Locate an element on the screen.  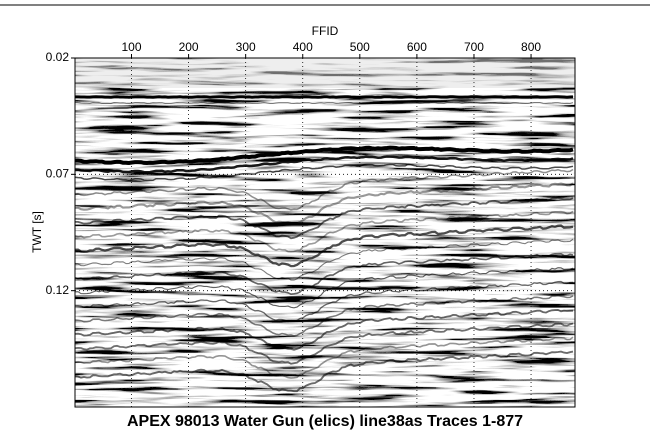
x-tick-label: 300 is located at coordinates (246, 47).